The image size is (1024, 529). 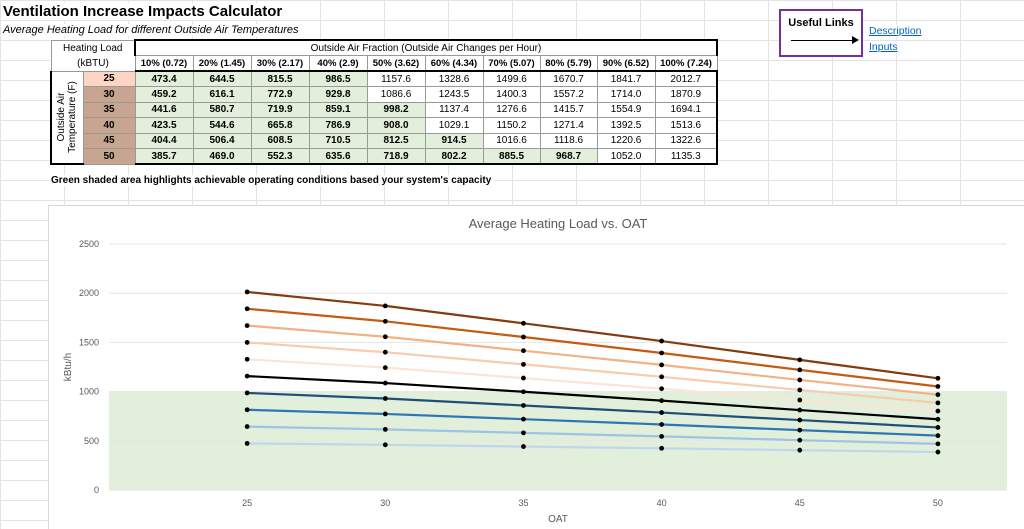 I want to click on row-header: 30, so click(x=109, y=94).